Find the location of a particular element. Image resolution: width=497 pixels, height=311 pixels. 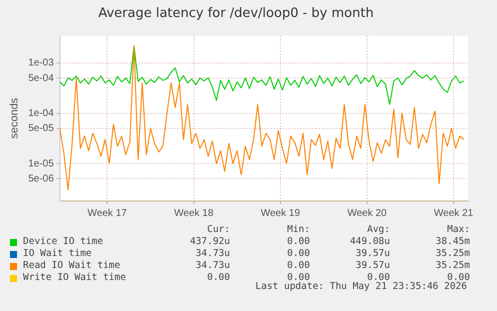

x-tick-label: Week 18 is located at coordinates (194, 213).